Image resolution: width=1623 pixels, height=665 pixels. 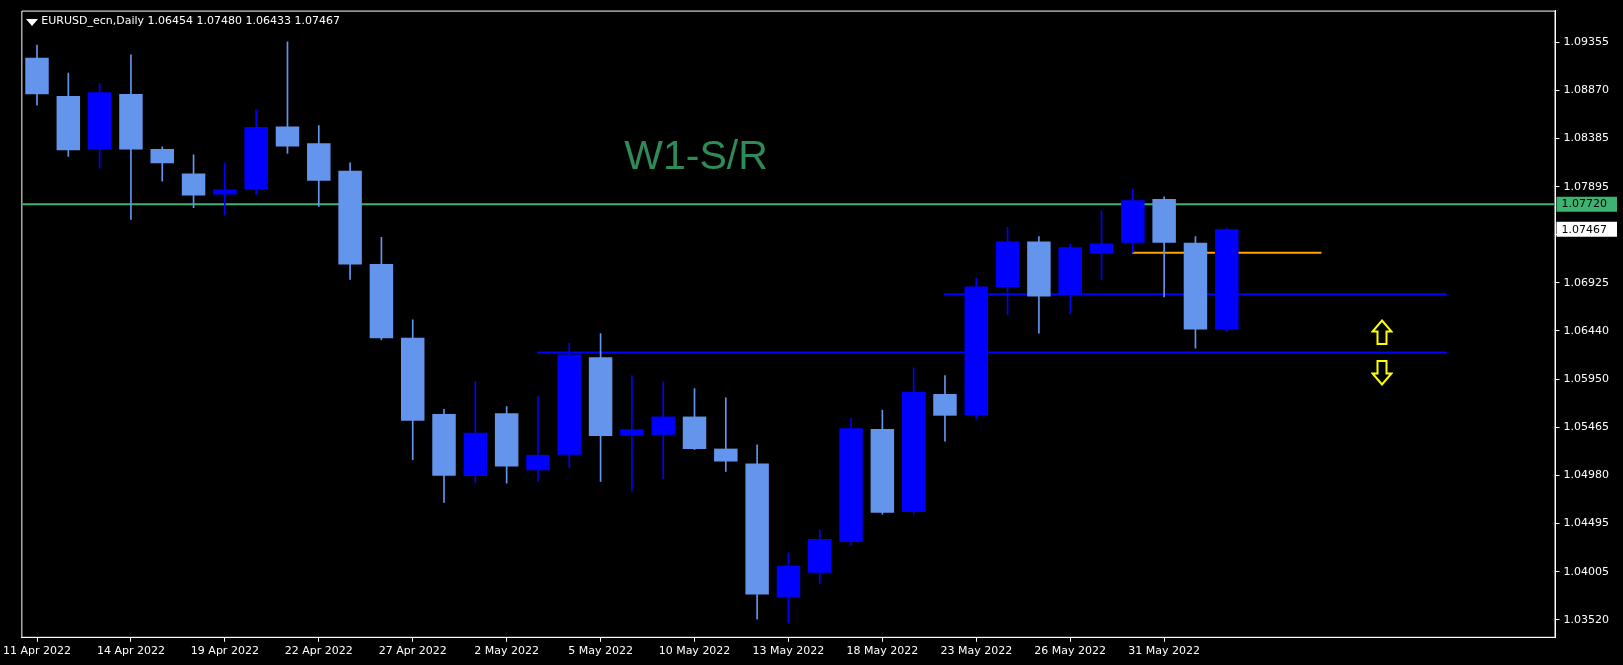 What do you see at coordinates (37, 651) in the screenshot?
I see `x-tick-label: 11 Apr 2022` at bounding box center [37, 651].